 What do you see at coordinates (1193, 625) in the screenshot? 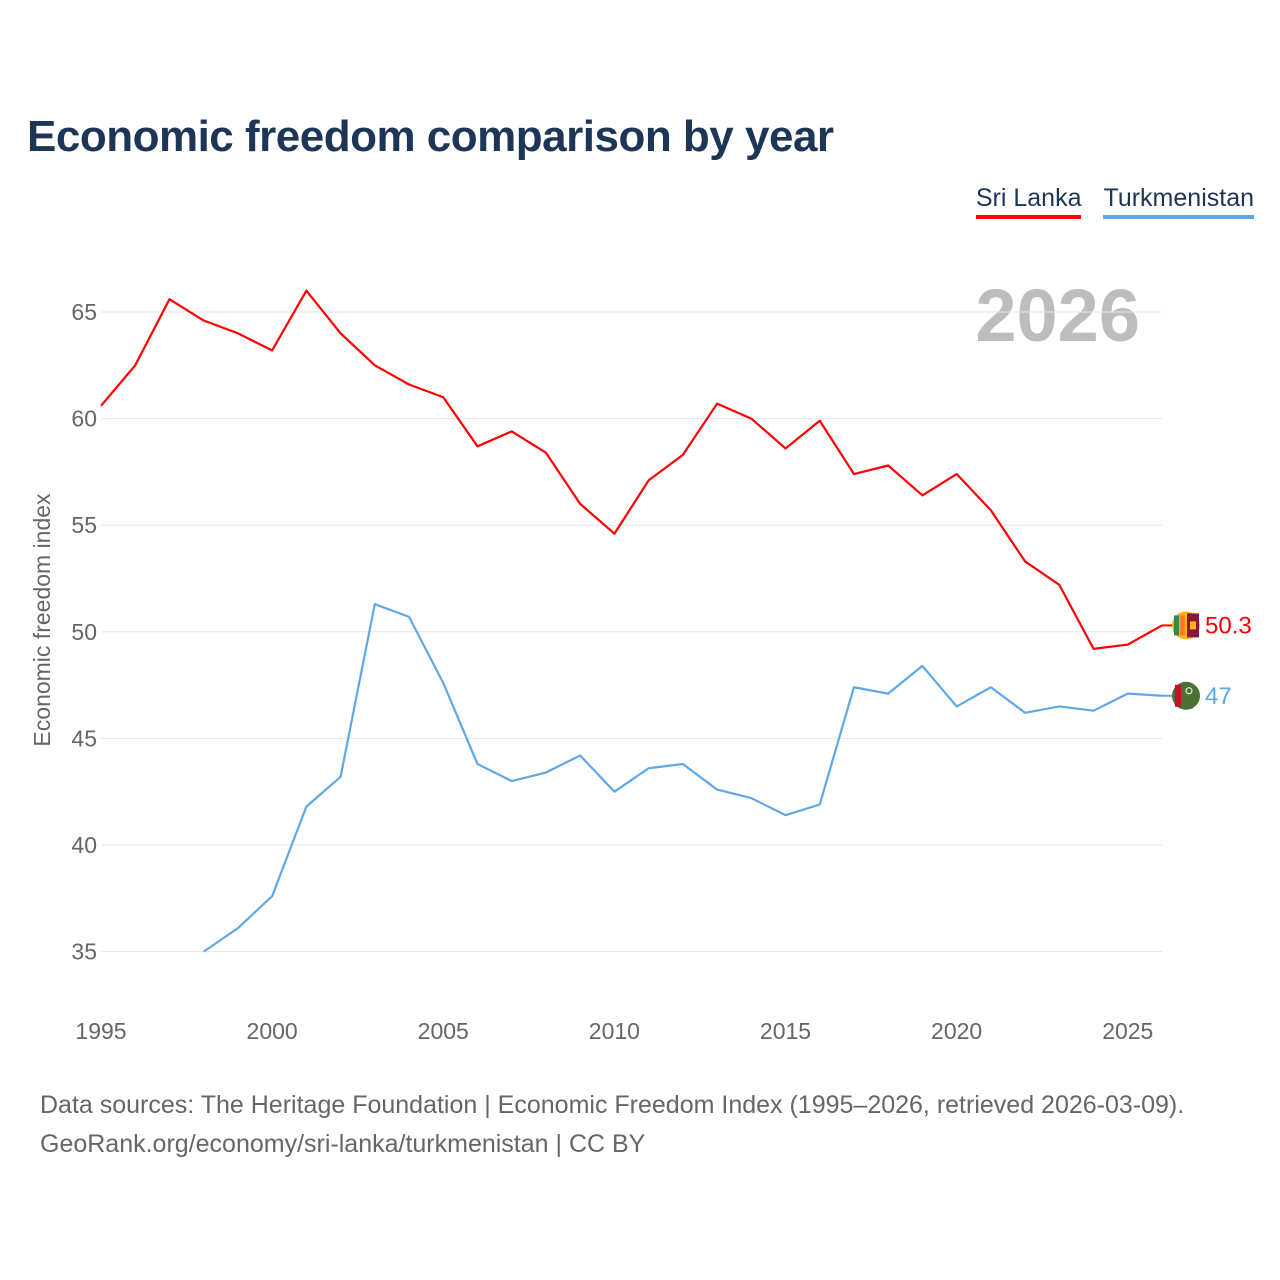
I see `flag-lion` at bounding box center [1193, 625].